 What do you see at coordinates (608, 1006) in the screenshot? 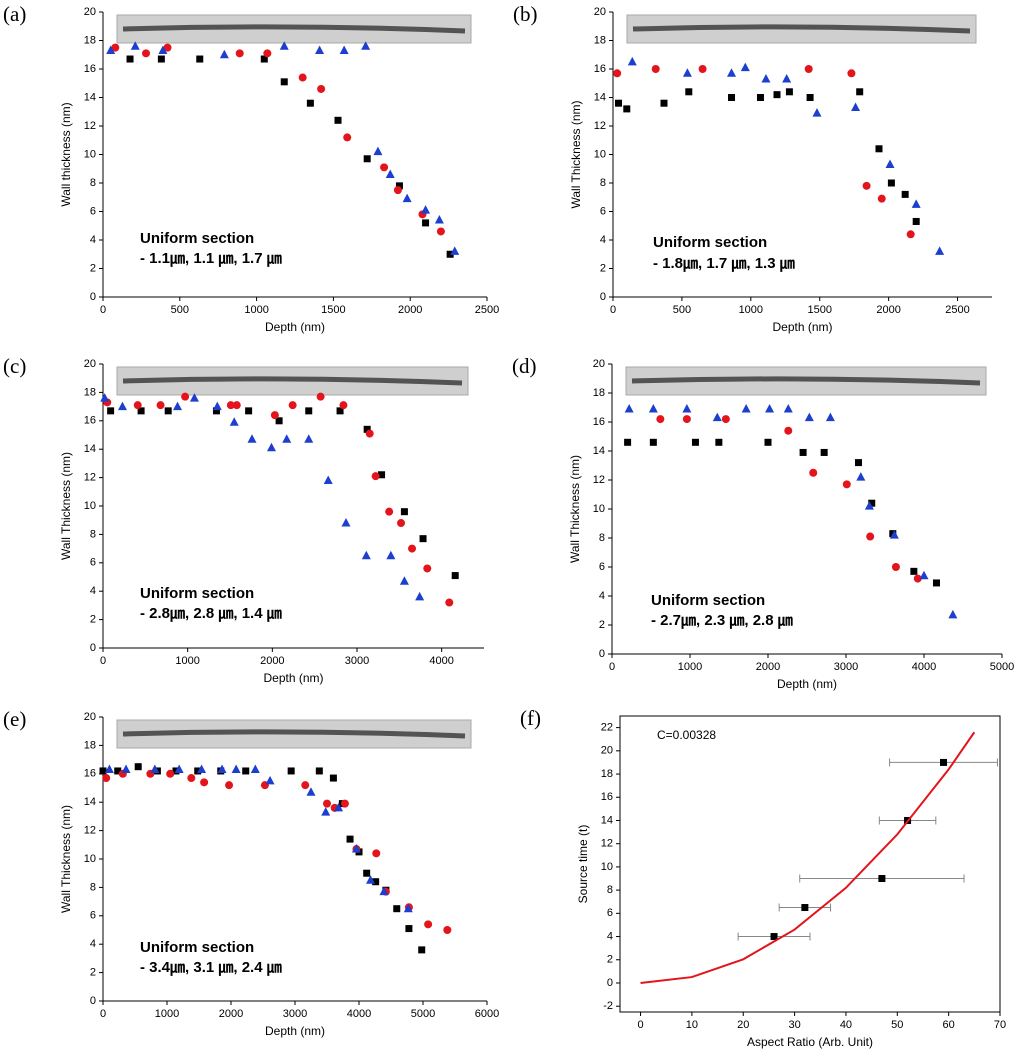
I see `y-tick-label: -2` at bounding box center [608, 1006].